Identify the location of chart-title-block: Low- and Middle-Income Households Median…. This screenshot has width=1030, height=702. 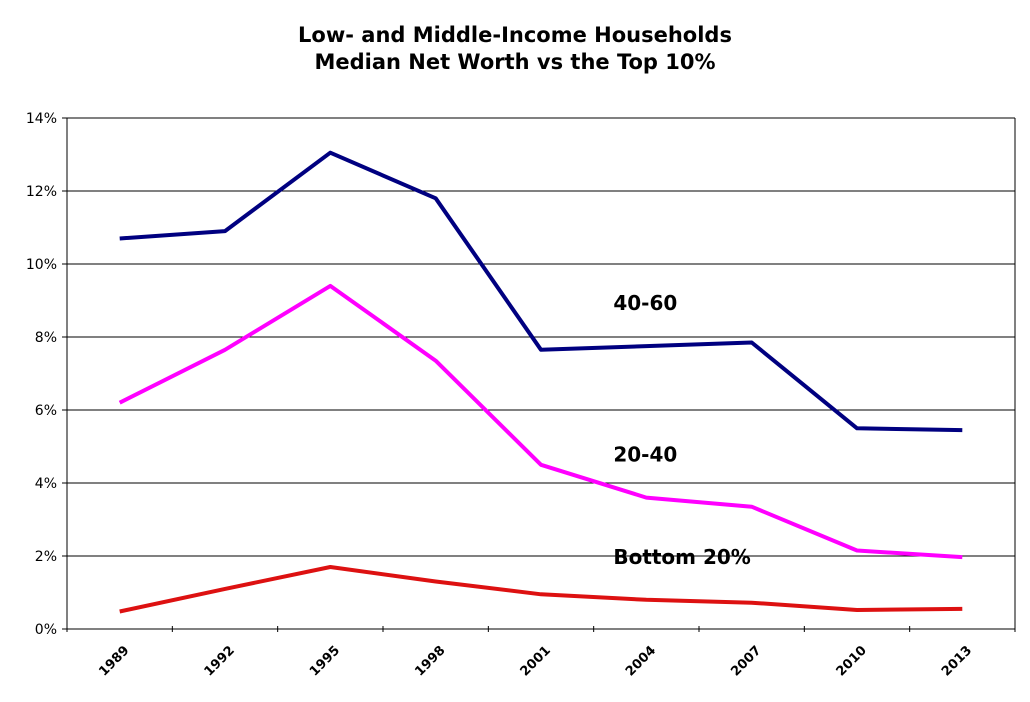
(515, 49).